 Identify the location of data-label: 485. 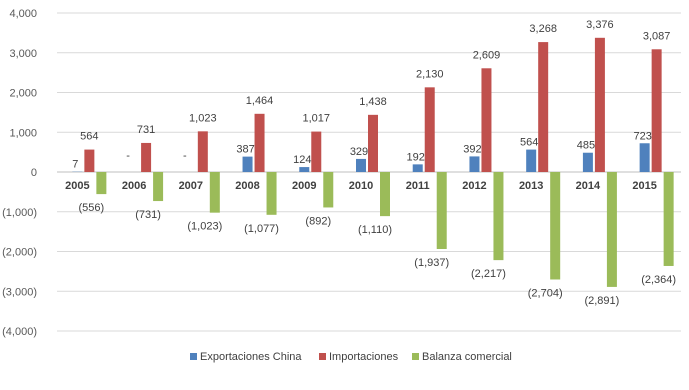
(586, 146).